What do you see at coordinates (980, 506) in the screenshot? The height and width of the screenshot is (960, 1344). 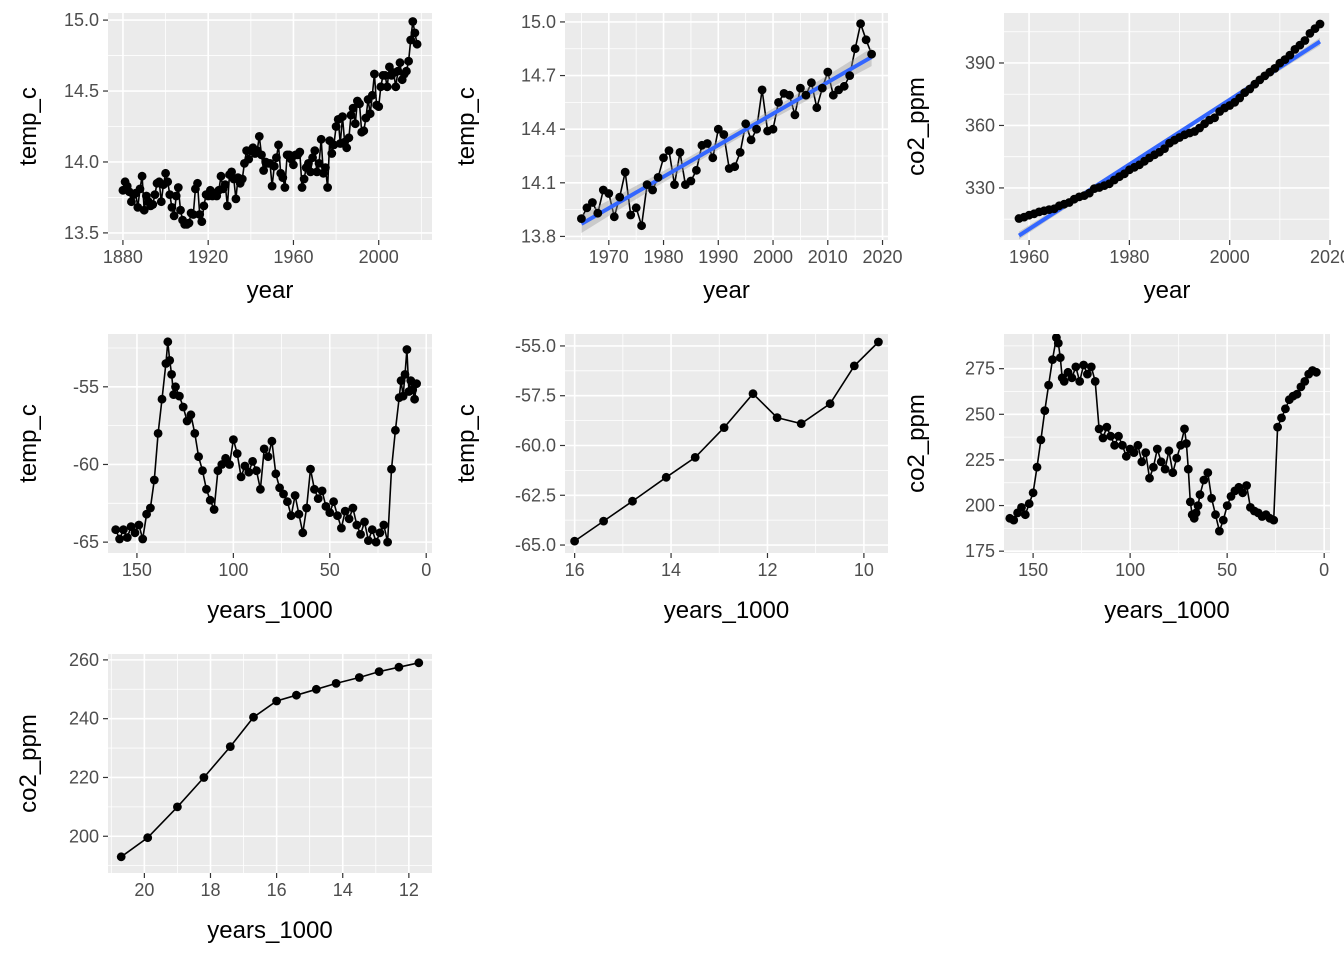 I see `y-tick-label: 200` at bounding box center [980, 506].